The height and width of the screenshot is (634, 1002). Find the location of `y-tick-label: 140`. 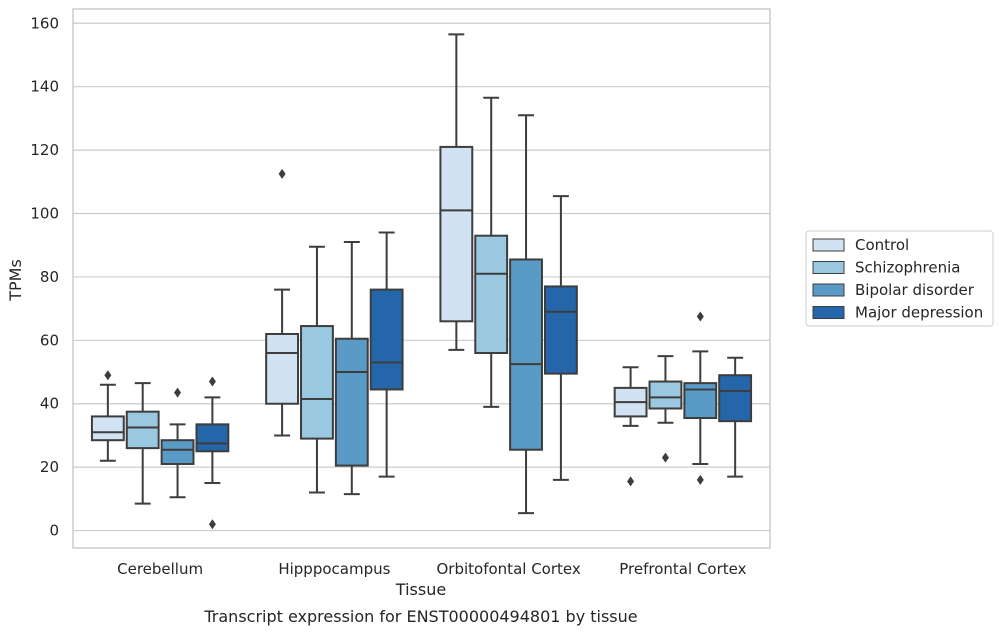

y-tick-label: 140 is located at coordinates (44, 87).